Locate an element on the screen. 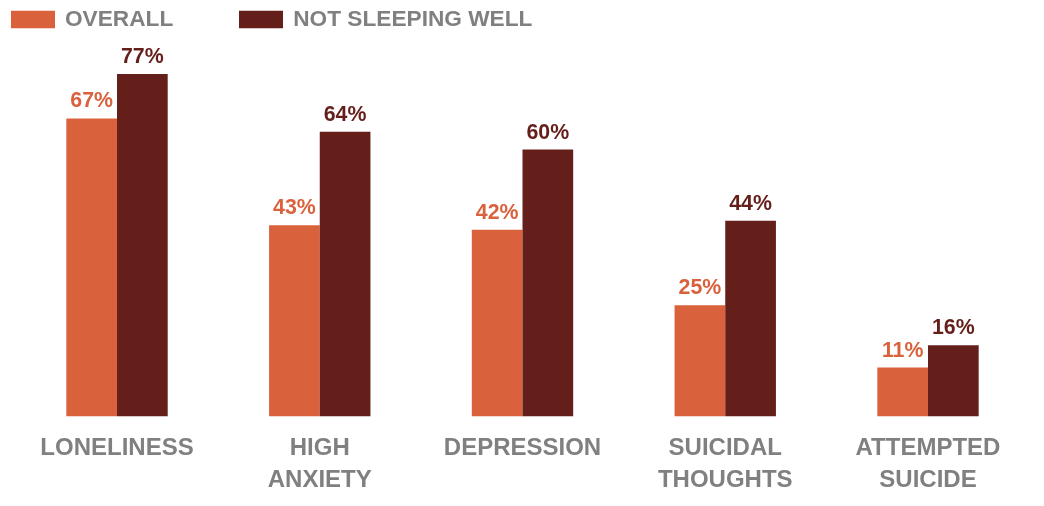 This screenshot has height=506, width=1044. data-label: 11% is located at coordinates (902, 349).